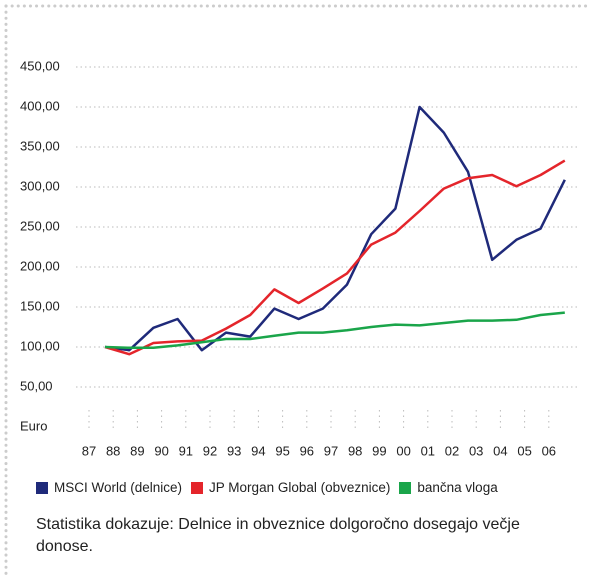  I want to click on legend-item: MSCI World (delnice), so click(109, 487).